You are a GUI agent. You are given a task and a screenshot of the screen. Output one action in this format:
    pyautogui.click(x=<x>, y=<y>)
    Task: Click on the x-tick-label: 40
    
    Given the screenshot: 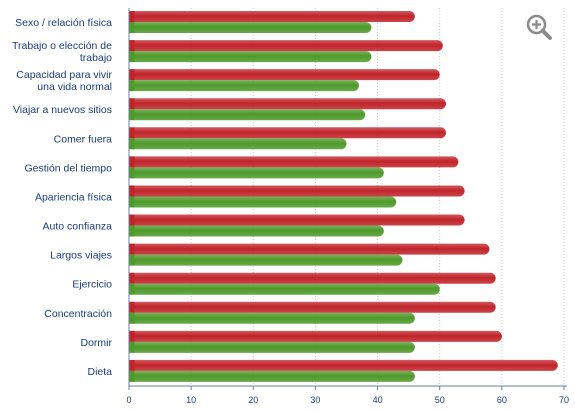 What is the action you would take?
    pyautogui.click(x=378, y=400)
    